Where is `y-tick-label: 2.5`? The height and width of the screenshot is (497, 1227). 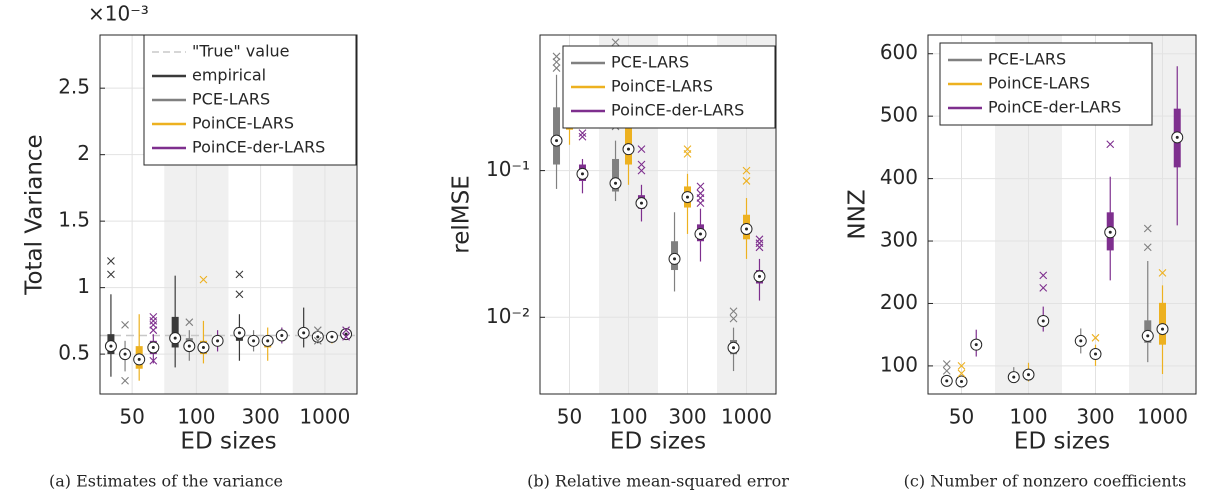
y-tick-label: 2.5 is located at coordinates (74, 87).